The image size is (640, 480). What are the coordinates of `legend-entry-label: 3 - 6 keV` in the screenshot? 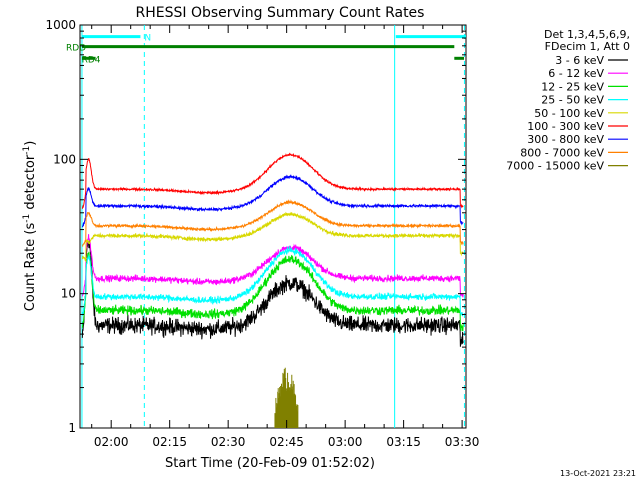 It's located at (579, 60).